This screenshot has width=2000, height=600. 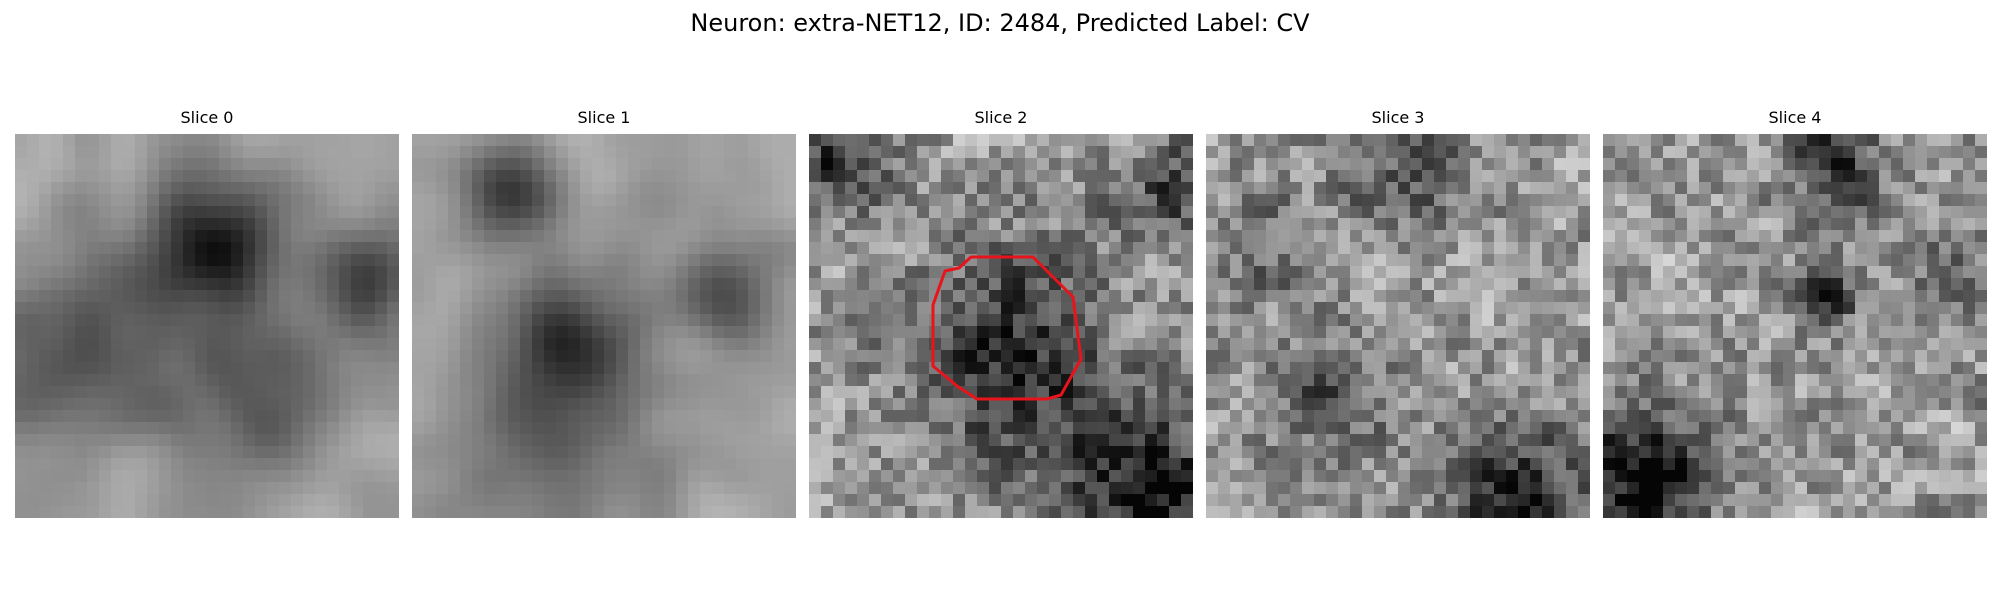 I want to click on slice-panel-4: Slice 4, so click(x=1795, y=313).